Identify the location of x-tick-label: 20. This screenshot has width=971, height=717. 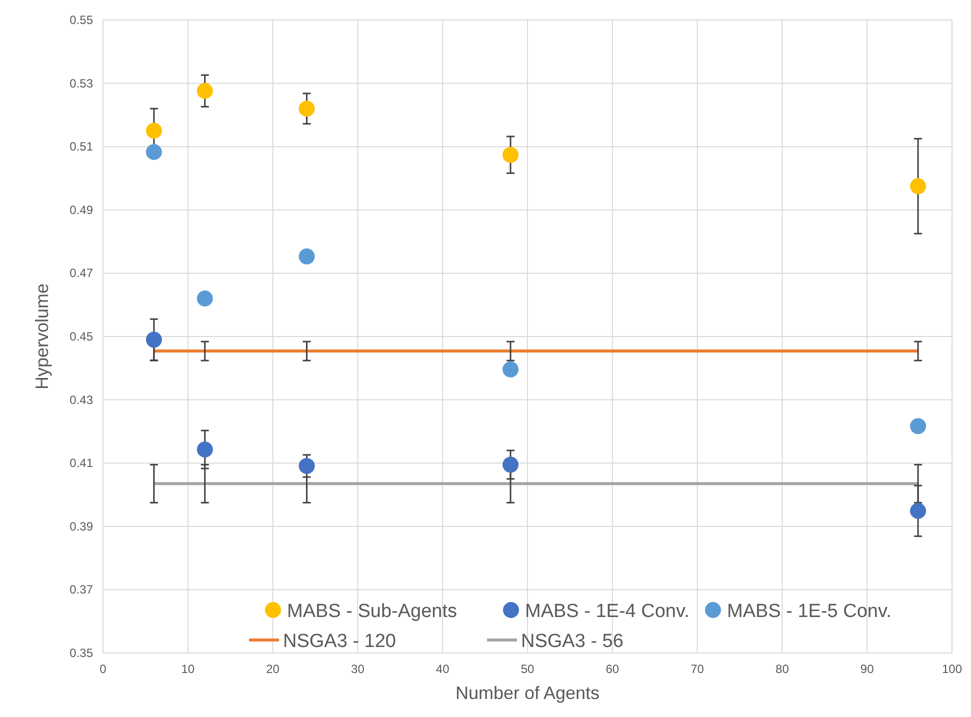
(273, 669).